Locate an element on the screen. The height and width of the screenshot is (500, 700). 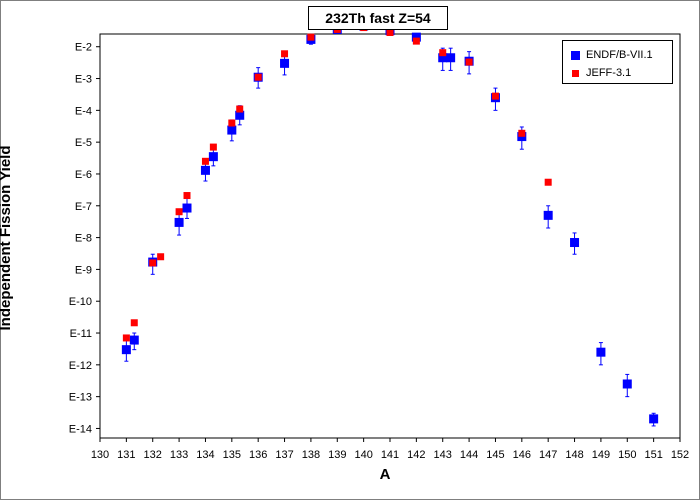
x-tick-label: 132 is located at coordinates (153, 455).